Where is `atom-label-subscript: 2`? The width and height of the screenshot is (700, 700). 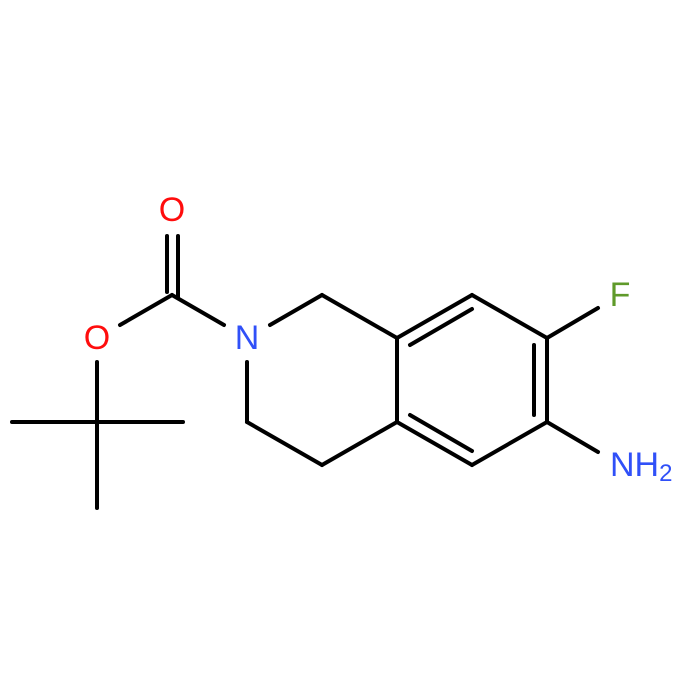
atom-label-subscript: 2 is located at coordinates (665, 473).